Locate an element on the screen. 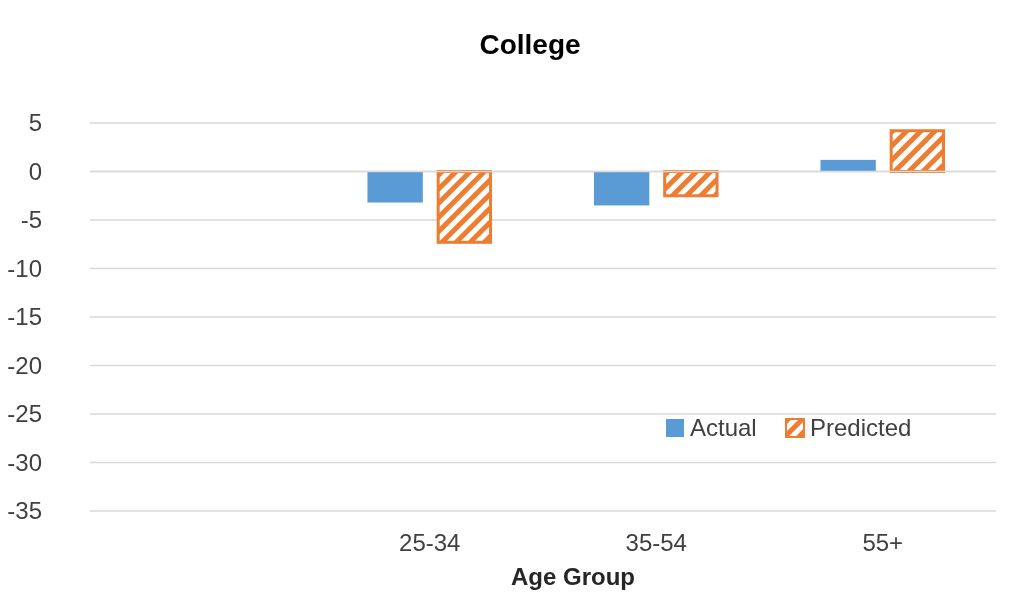  y-tick-label: 0 is located at coordinates (35, 171).